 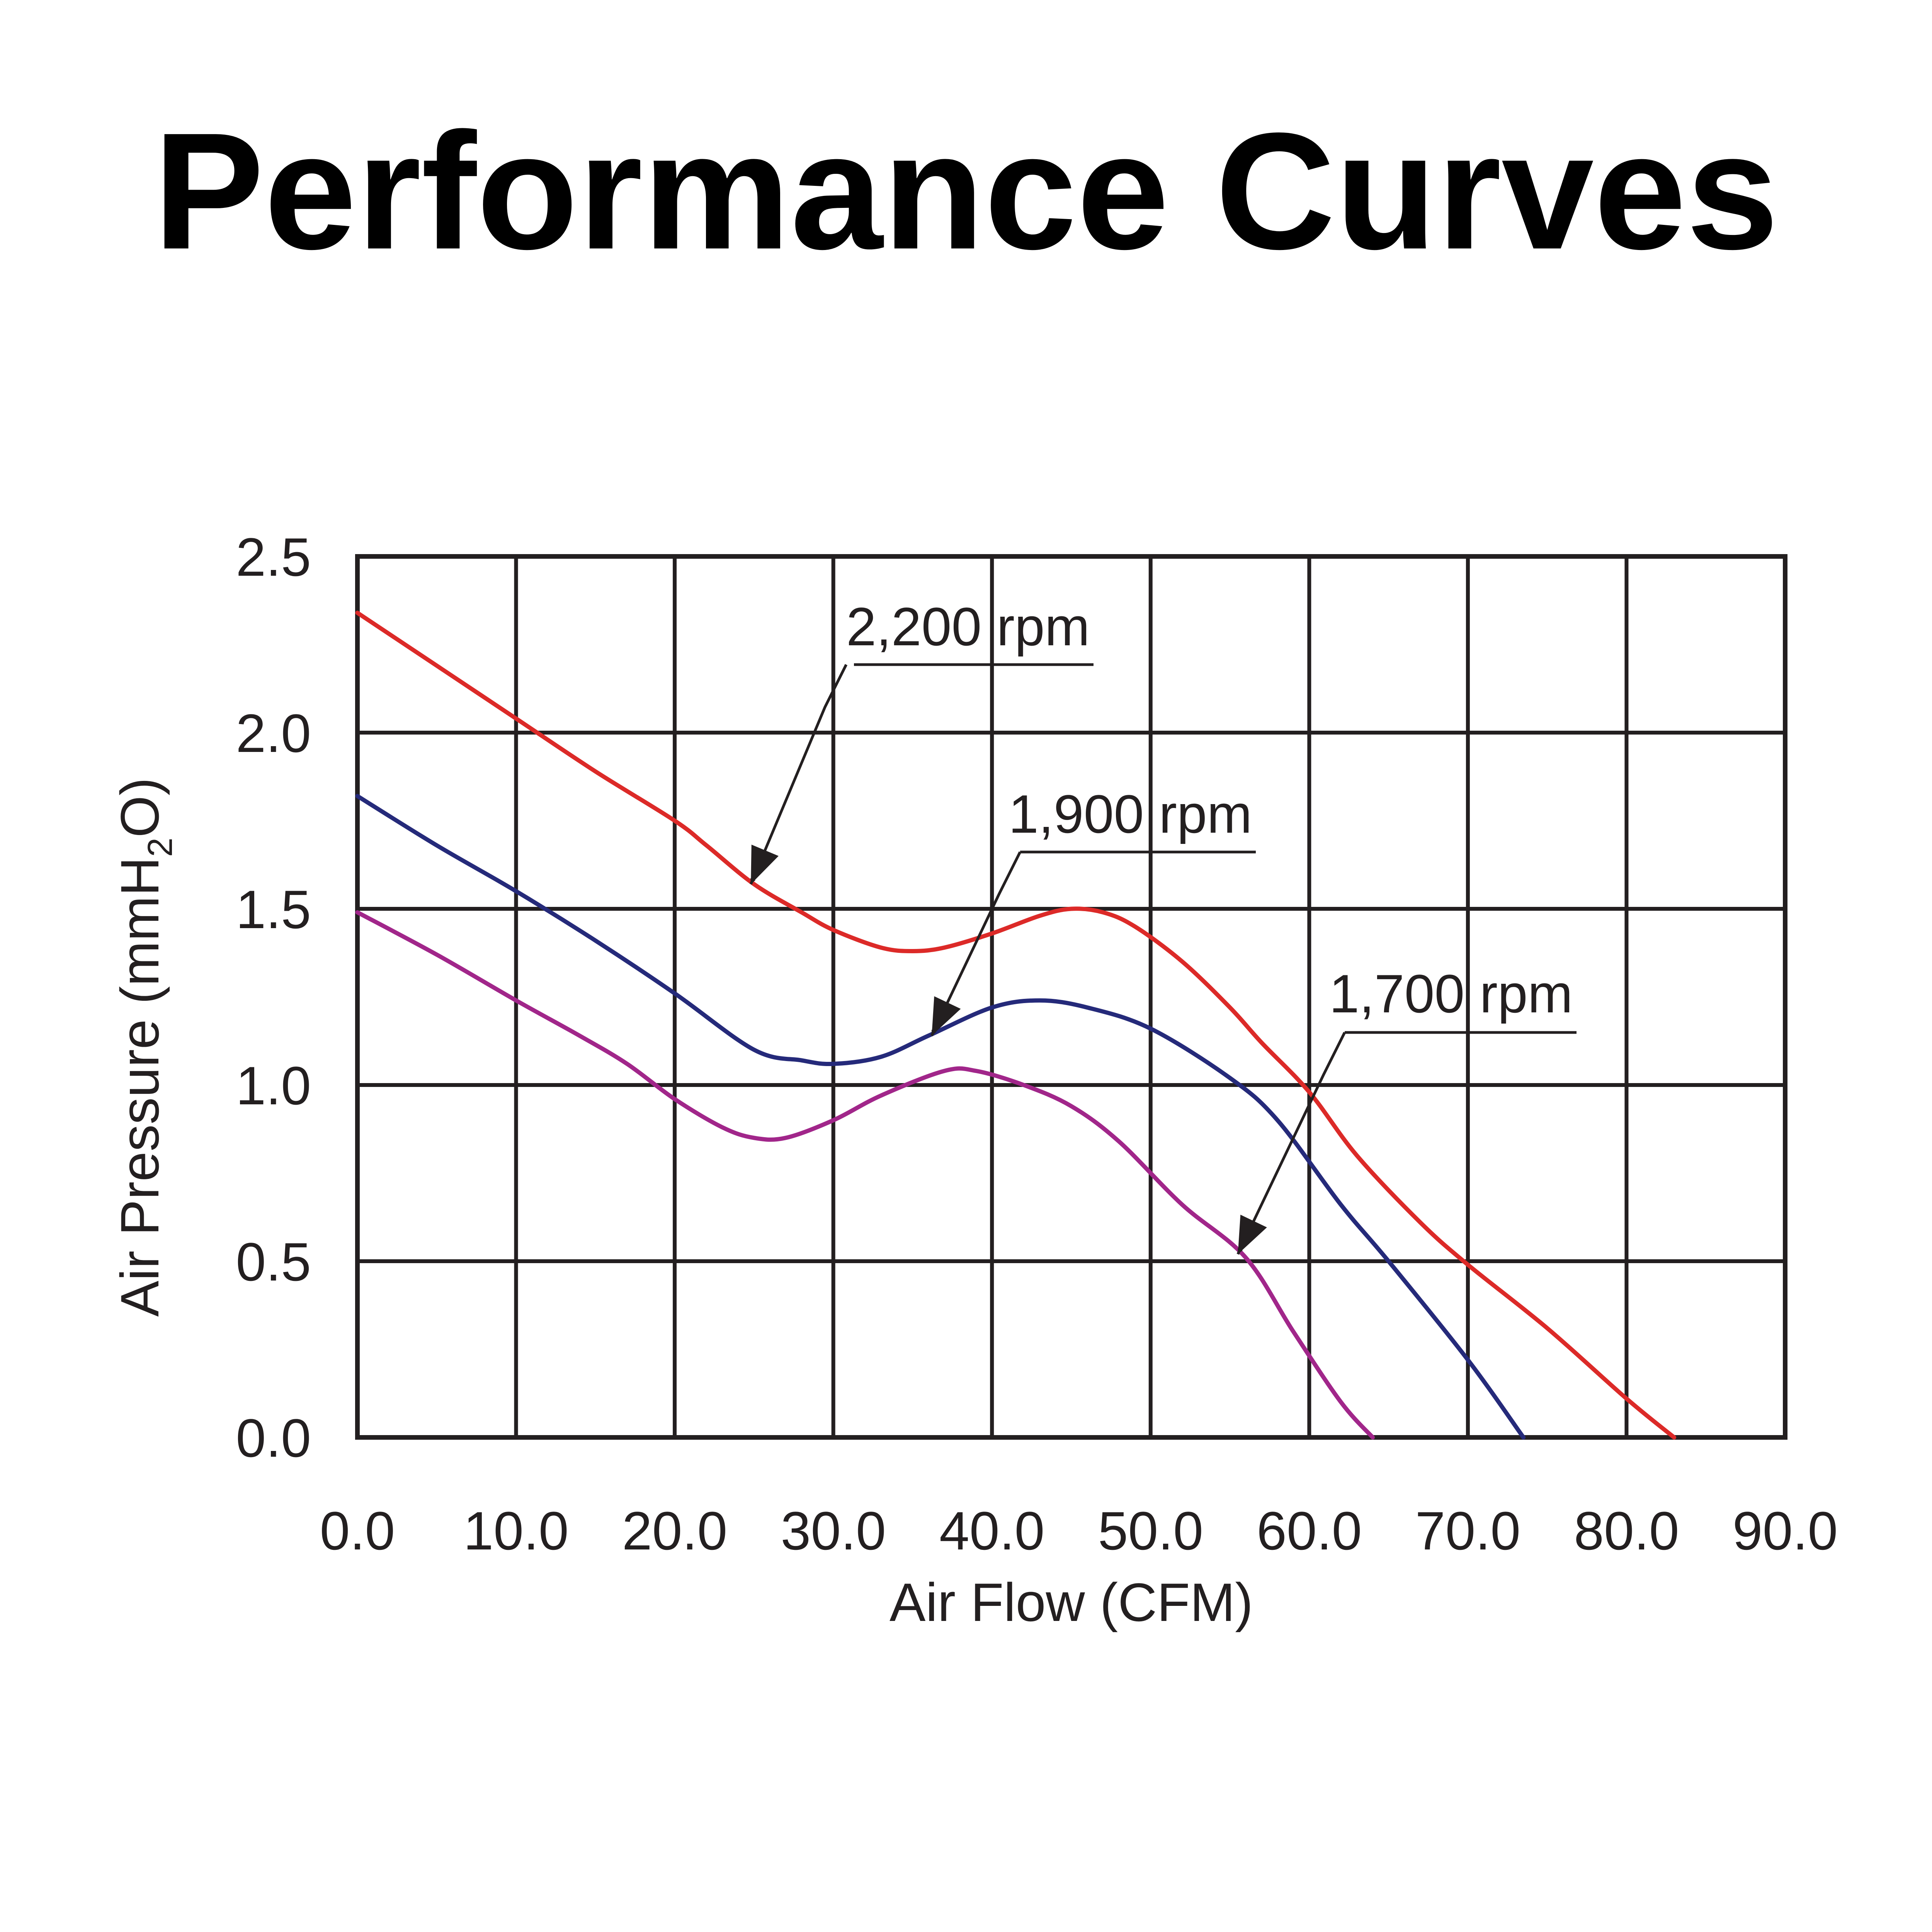 What do you see at coordinates (992, 1531) in the screenshot?
I see `x-tick-label: 40.0` at bounding box center [992, 1531].